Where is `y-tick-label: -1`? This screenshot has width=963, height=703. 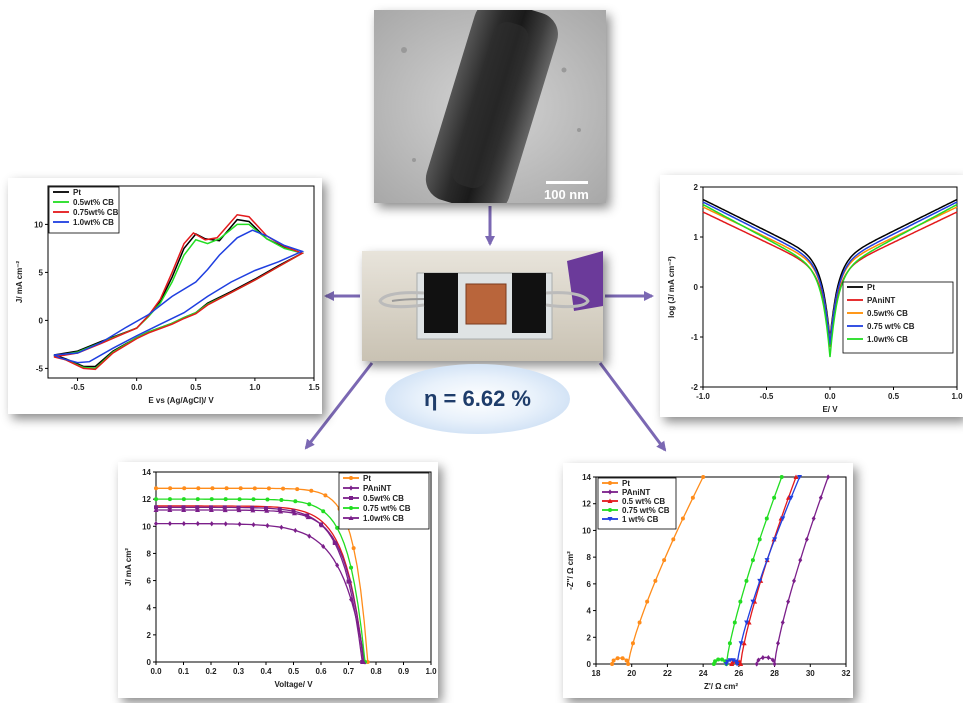
y-tick-label: -1 is located at coordinates (695, 337).